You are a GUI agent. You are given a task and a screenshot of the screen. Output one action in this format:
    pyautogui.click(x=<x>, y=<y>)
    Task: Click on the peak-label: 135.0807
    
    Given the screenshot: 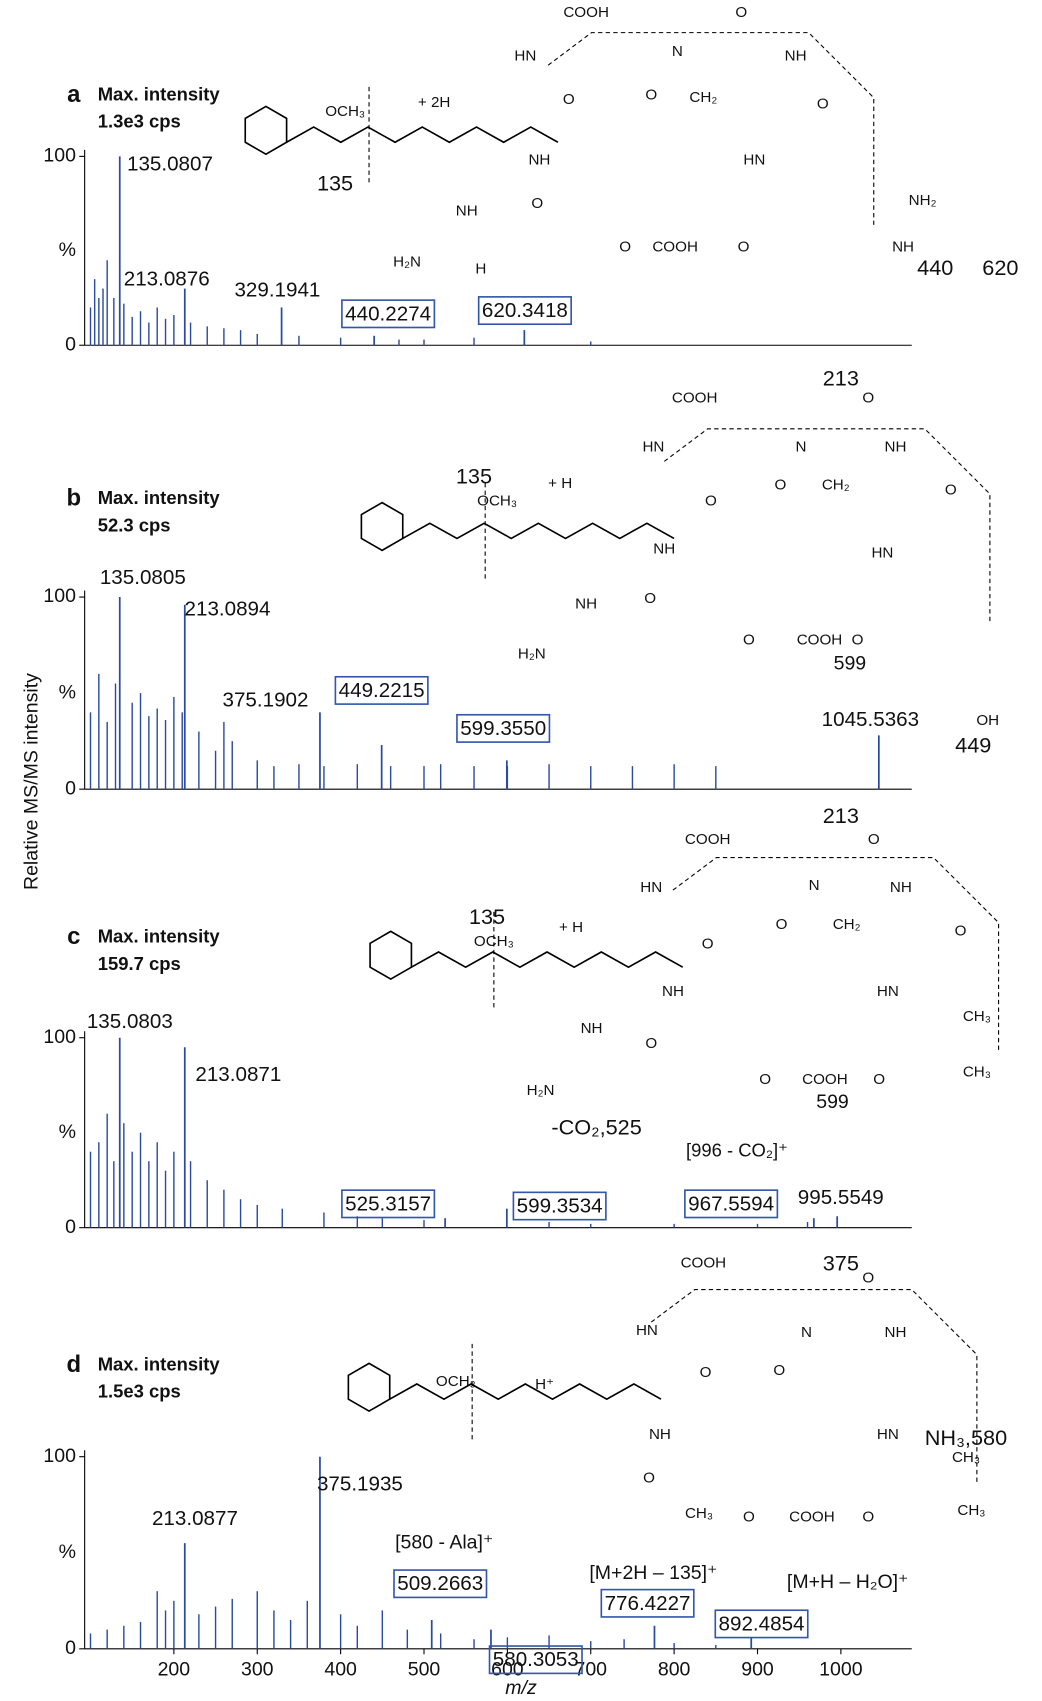 What is the action you would take?
    pyautogui.click(x=170, y=164)
    